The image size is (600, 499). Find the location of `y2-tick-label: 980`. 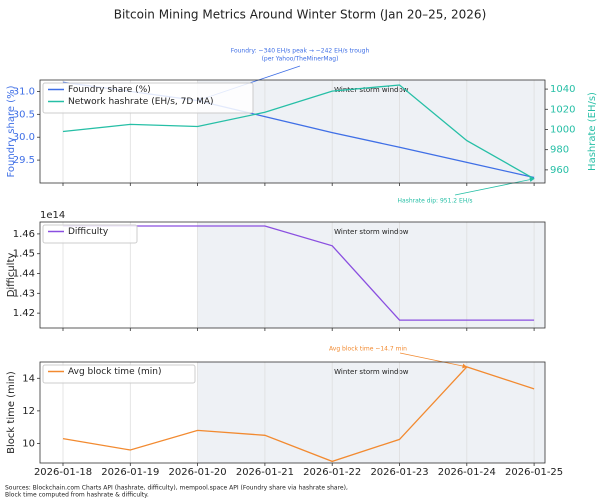

y2-tick-label: 980 is located at coordinates (559, 150).